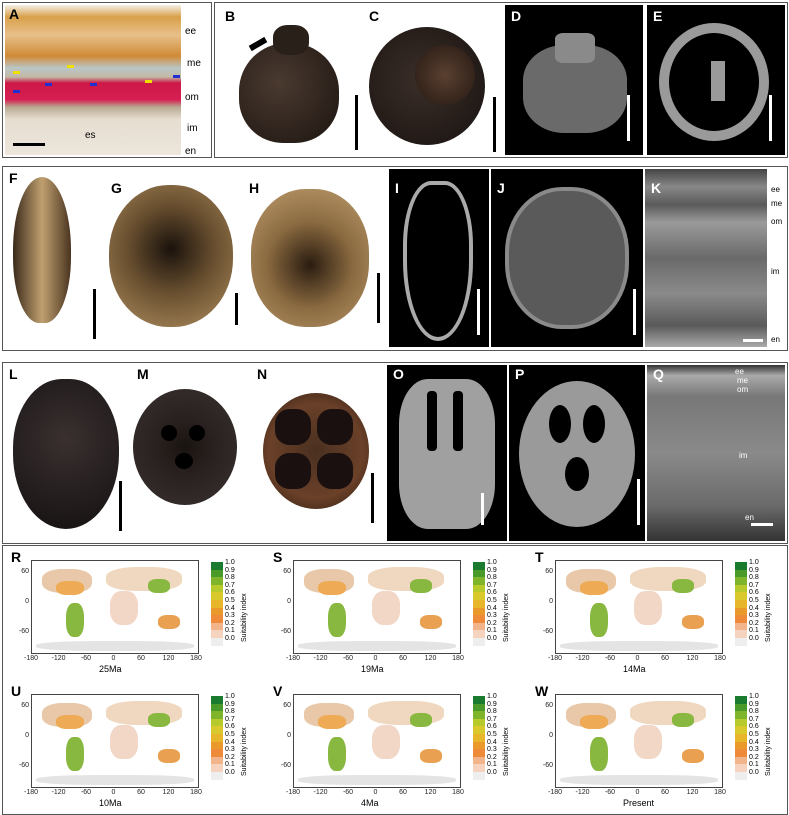 The width and height of the screenshot is (789, 815). I want to click on ee-tag: ee, so click(739, 371).